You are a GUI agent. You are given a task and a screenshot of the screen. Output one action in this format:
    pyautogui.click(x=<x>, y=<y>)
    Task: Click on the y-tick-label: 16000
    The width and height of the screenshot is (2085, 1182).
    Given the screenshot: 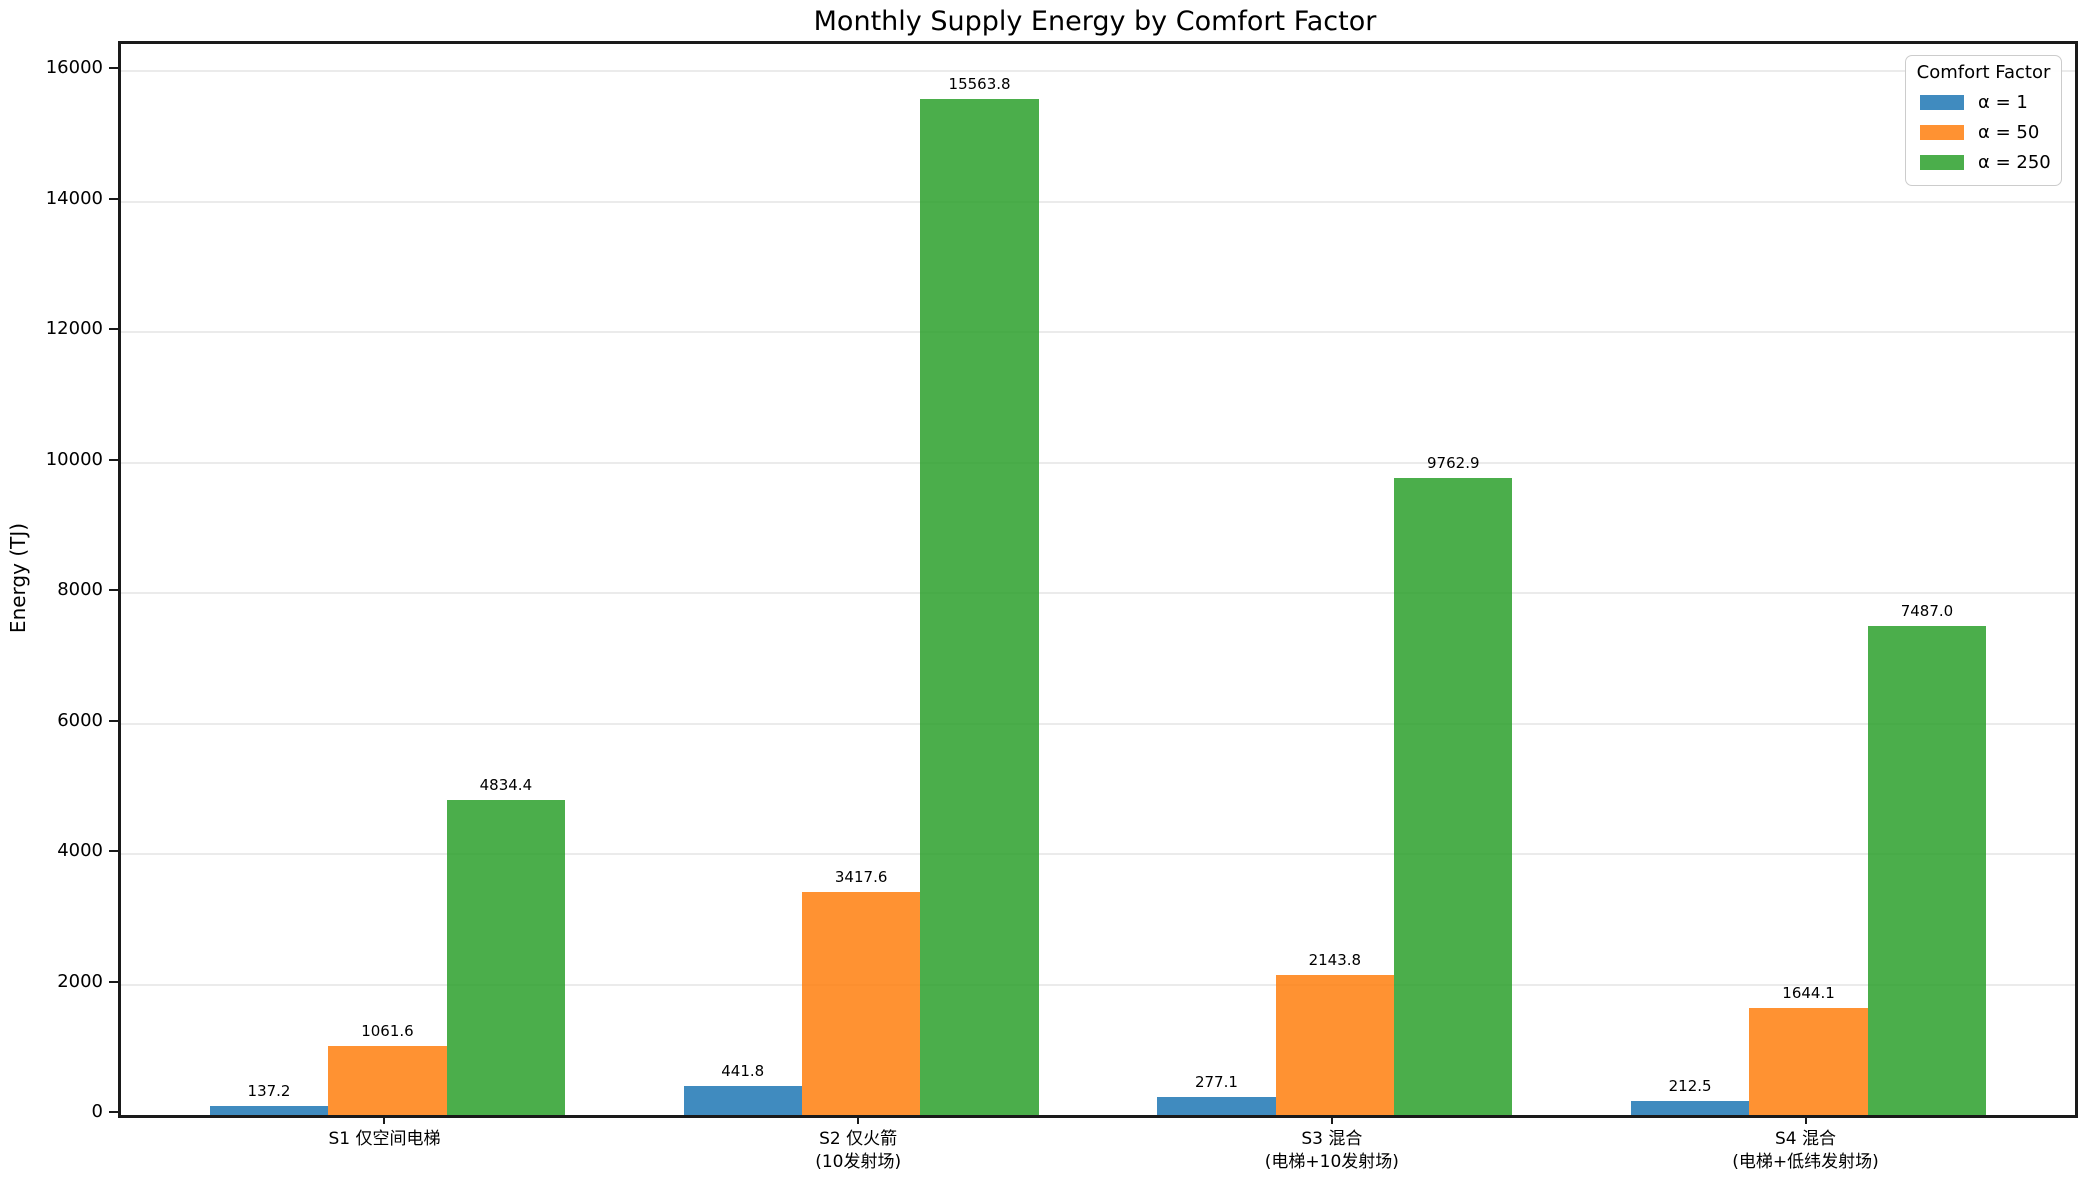 What is the action you would take?
    pyautogui.click(x=74, y=67)
    